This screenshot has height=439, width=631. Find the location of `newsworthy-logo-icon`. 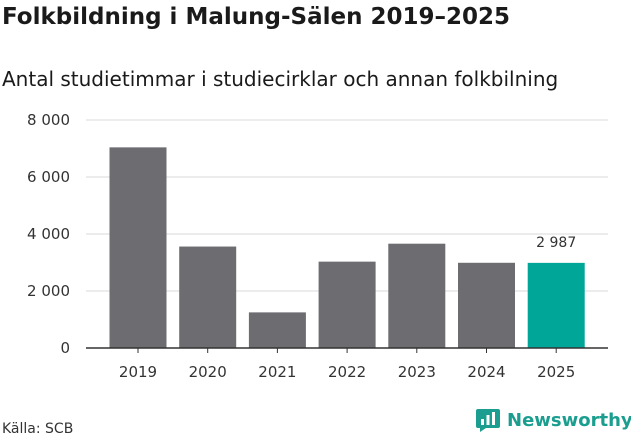

newsworthy-logo-icon is located at coordinates (488, 420).